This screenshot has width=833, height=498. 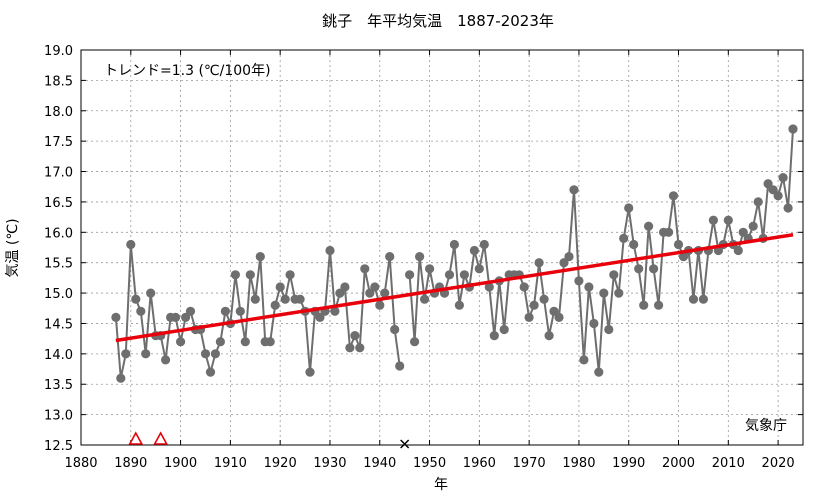 What do you see at coordinates (187, 71) in the screenshot?
I see `trend-label: トレンド=1.3 (℃/100年)` at bounding box center [187, 71].